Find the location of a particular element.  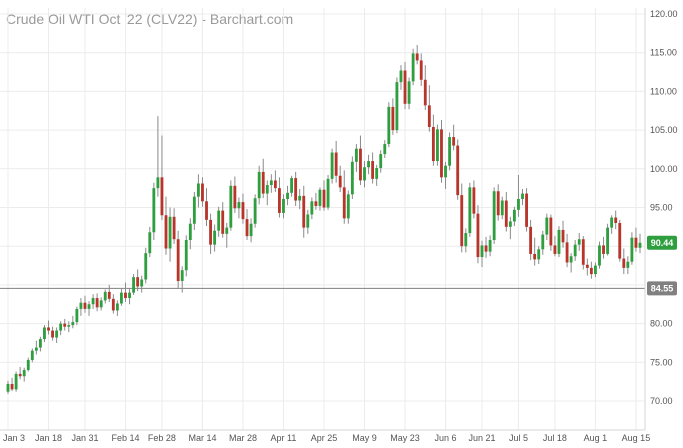

x-tick-label: Jan 3 is located at coordinates (14, 438).